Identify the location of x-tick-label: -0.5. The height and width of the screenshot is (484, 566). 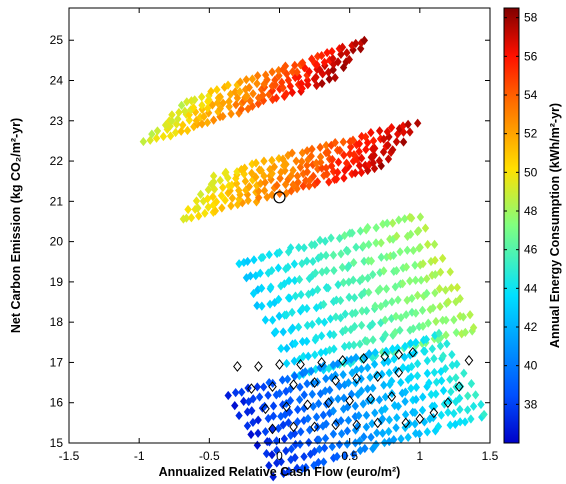
(209, 456).